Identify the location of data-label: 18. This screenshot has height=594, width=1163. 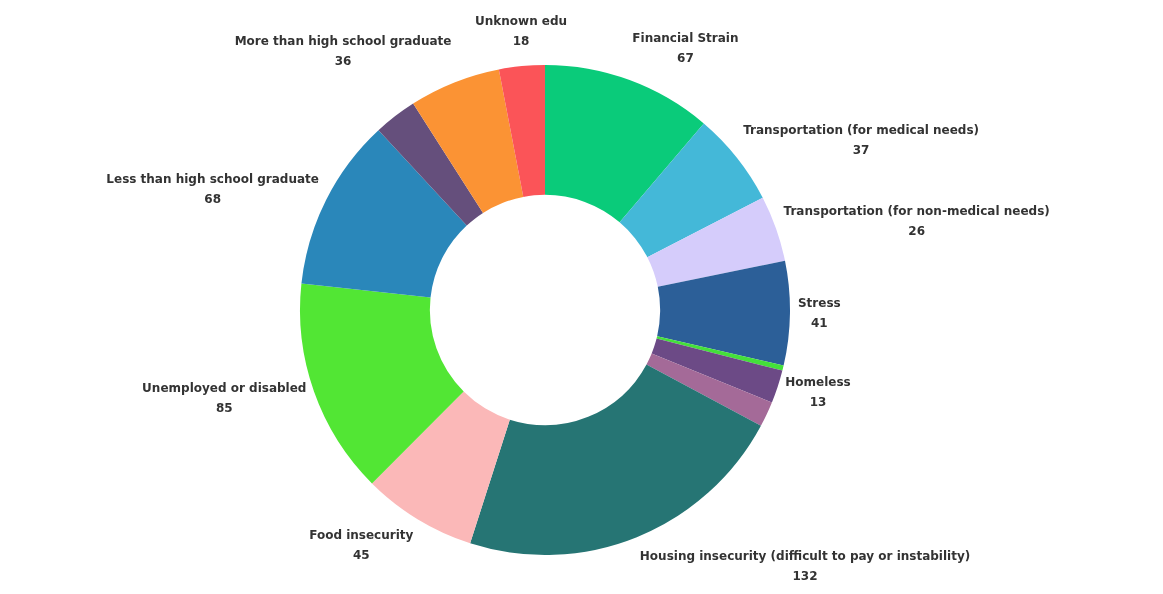
(521, 41).